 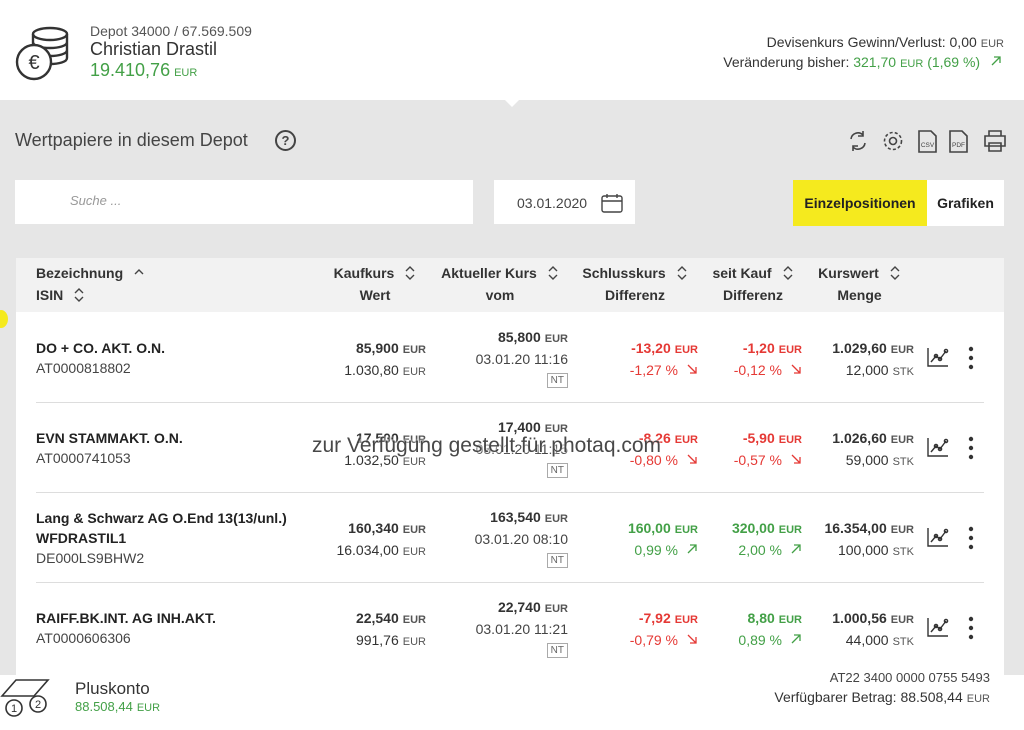 What do you see at coordinates (557, 380) in the screenshot?
I see `badge: NT` at bounding box center [557, 380].